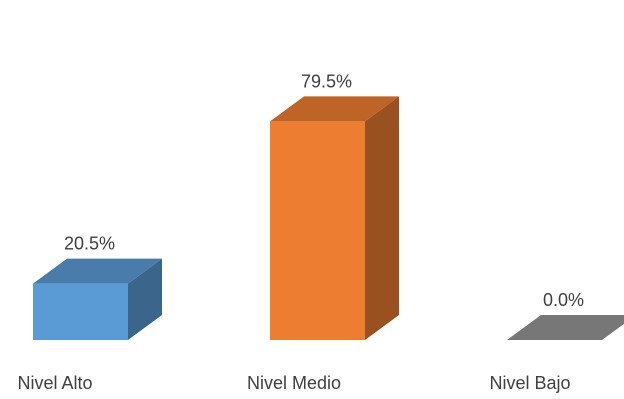  I want to click on category-label-1: Nivel Alto, so click(54, 383).